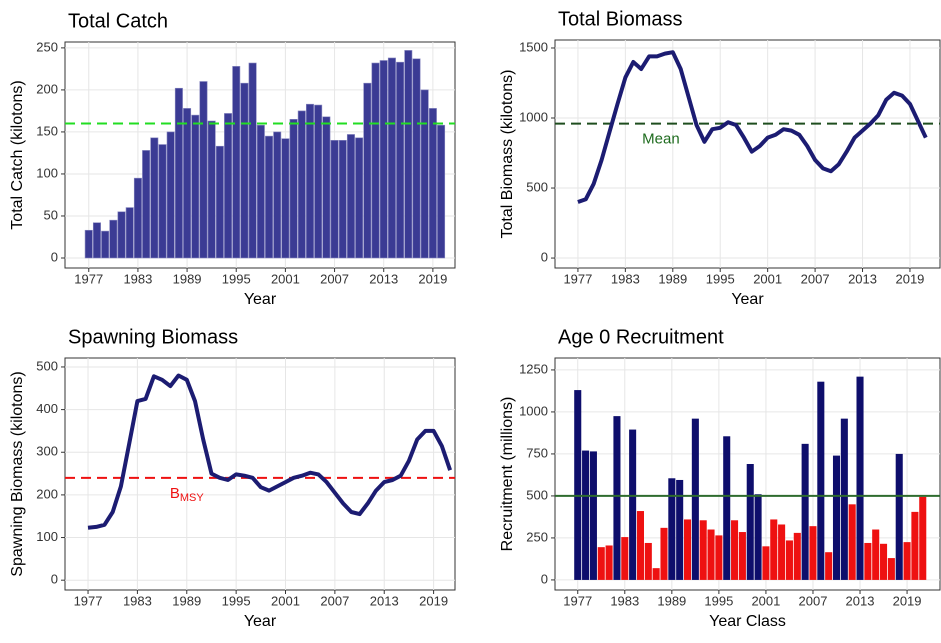  What do you see at coordinates (47, 408) in the screenshot?
I see `y-tick-label: 400` at bounding box center [47, 408].